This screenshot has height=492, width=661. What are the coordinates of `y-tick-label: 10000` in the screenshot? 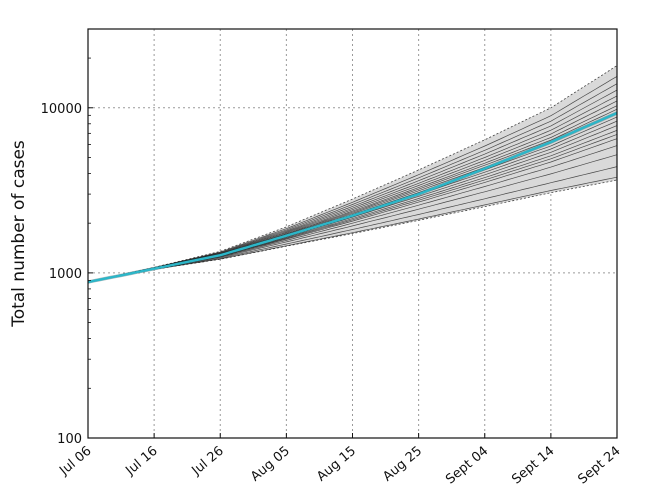 It's located at (61, 109).